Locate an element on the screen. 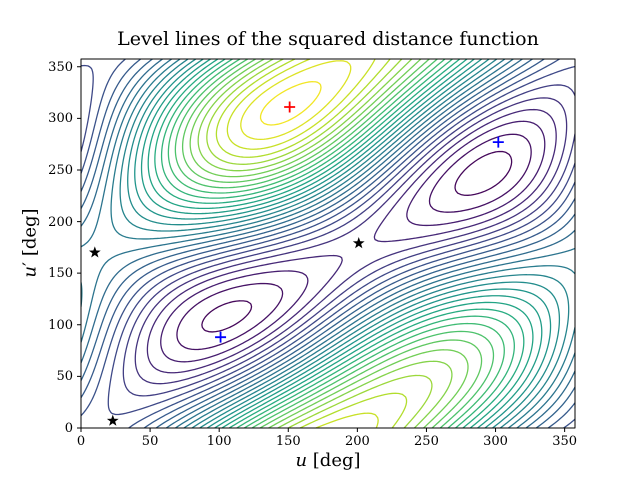 This screenshot has height=480, width=640. y-tick-label-1: 50 is located at coordinates (64, 377).